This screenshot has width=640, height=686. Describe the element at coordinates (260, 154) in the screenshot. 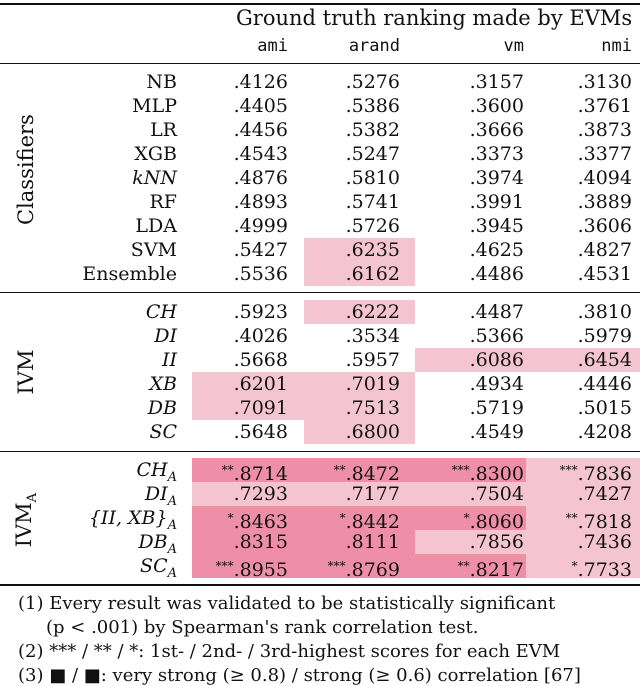

I see `table-cell: .4543` at that location.